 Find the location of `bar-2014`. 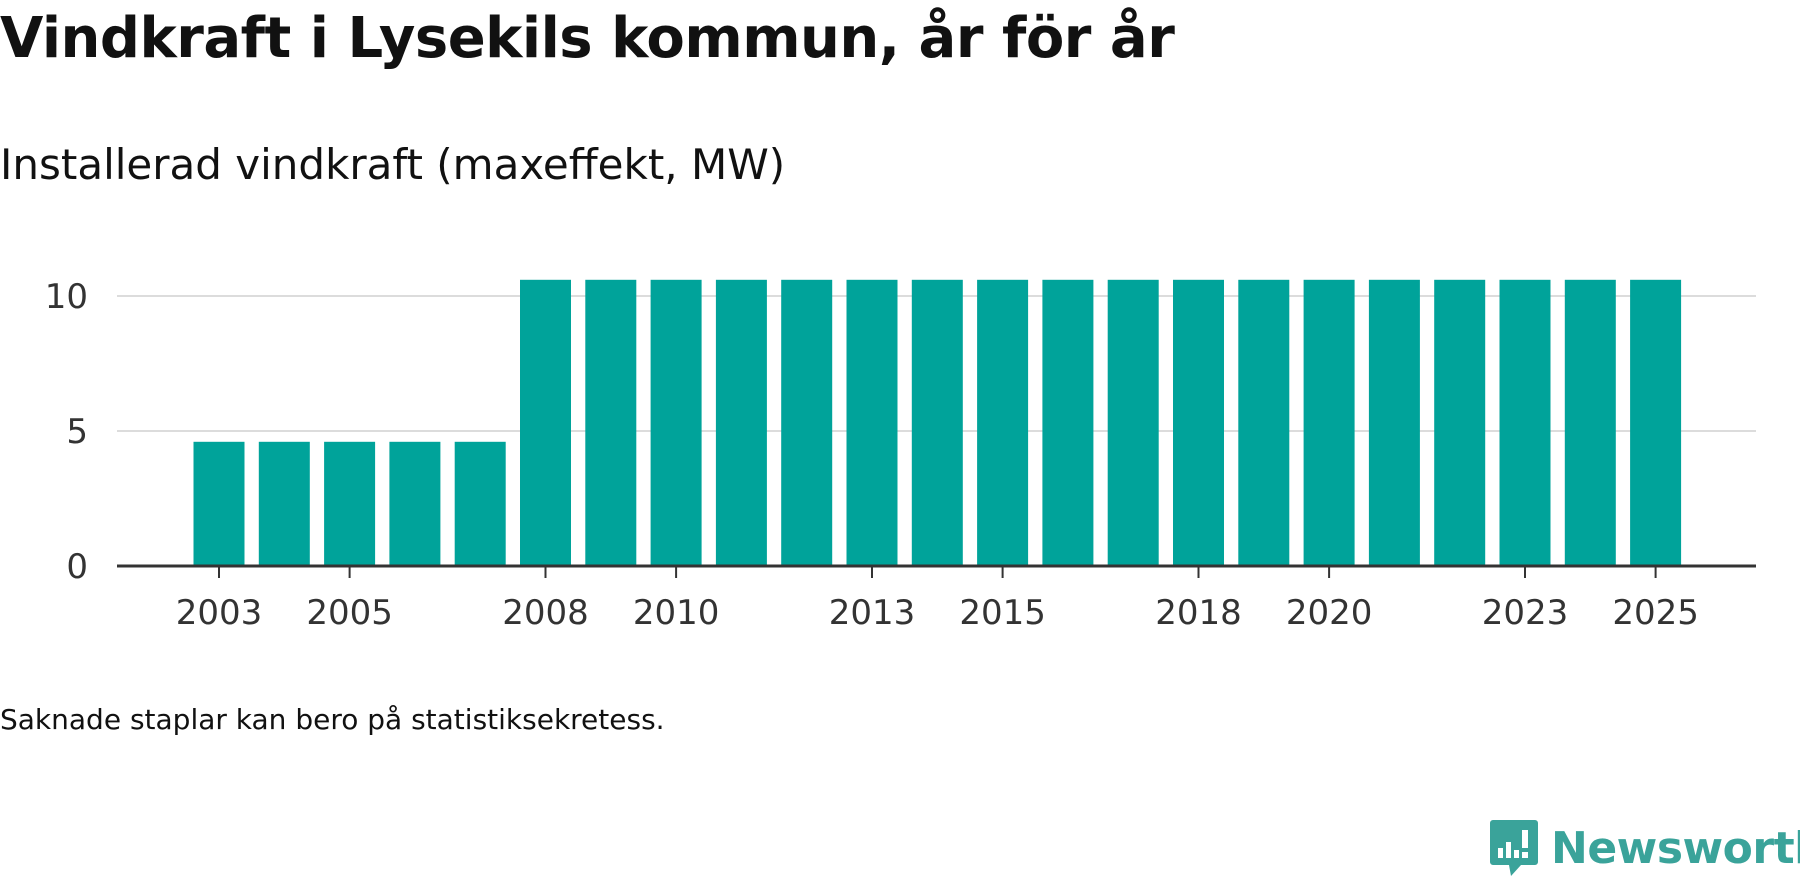

bar-2014 is located at coordinates (937, 422).